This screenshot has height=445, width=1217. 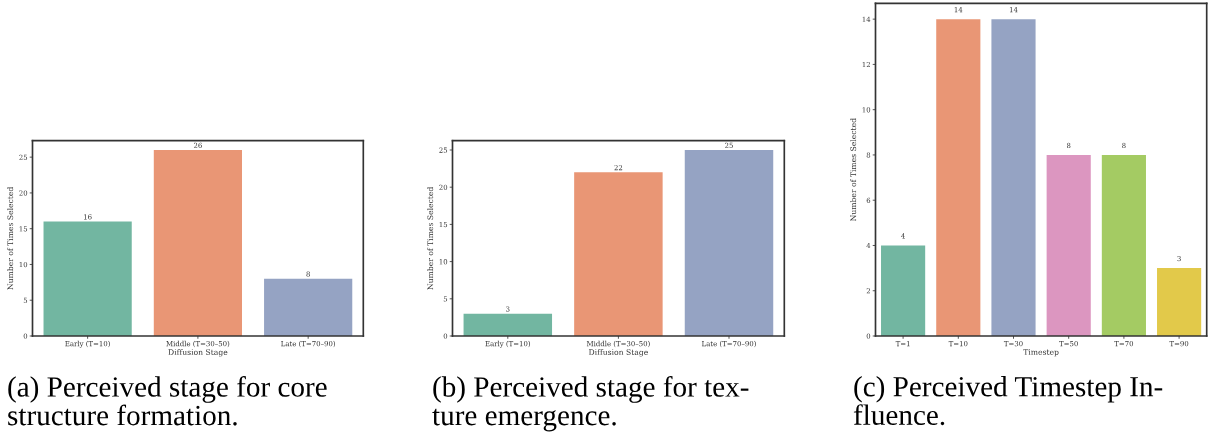 What do you see at coordinates (167, 401) in the screenshot?
I see `text: (a) Perceived stage for core structure formation.` at bounding box center [167, 401].